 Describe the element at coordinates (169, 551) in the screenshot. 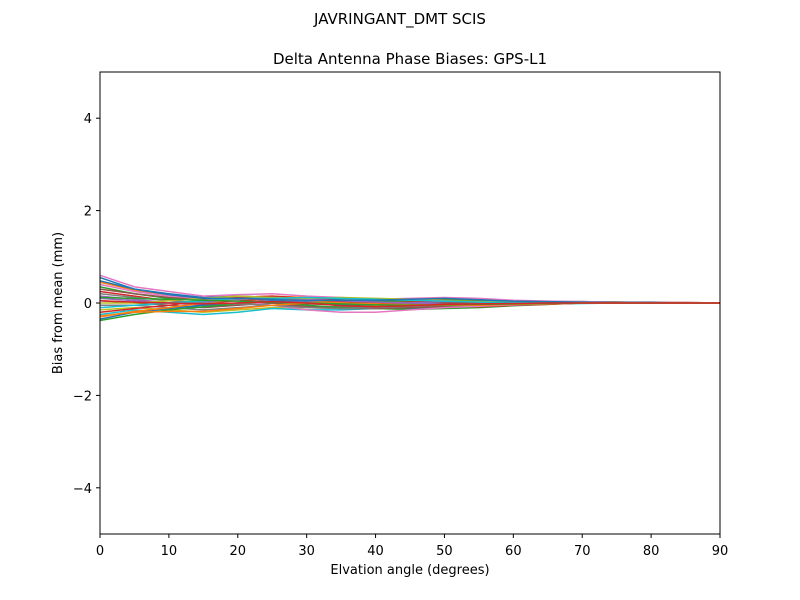

I see `x-tick-label: 10` at that location.